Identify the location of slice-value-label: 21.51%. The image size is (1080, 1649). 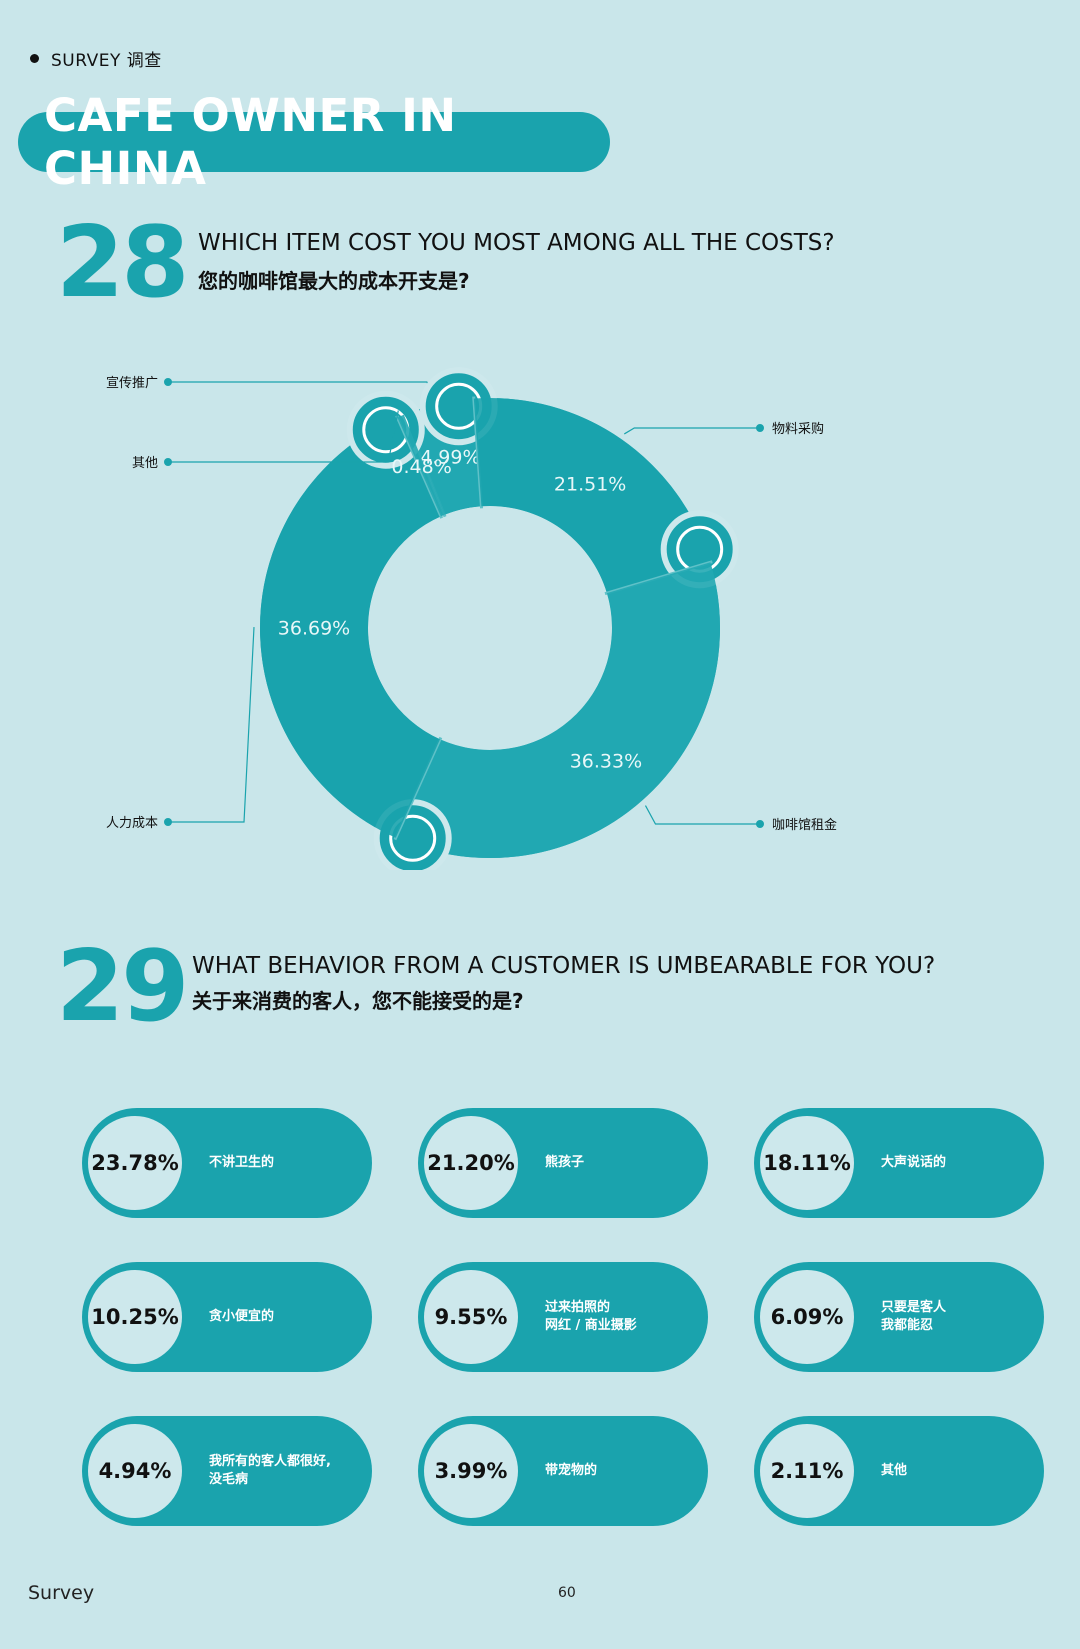
(590, 484).